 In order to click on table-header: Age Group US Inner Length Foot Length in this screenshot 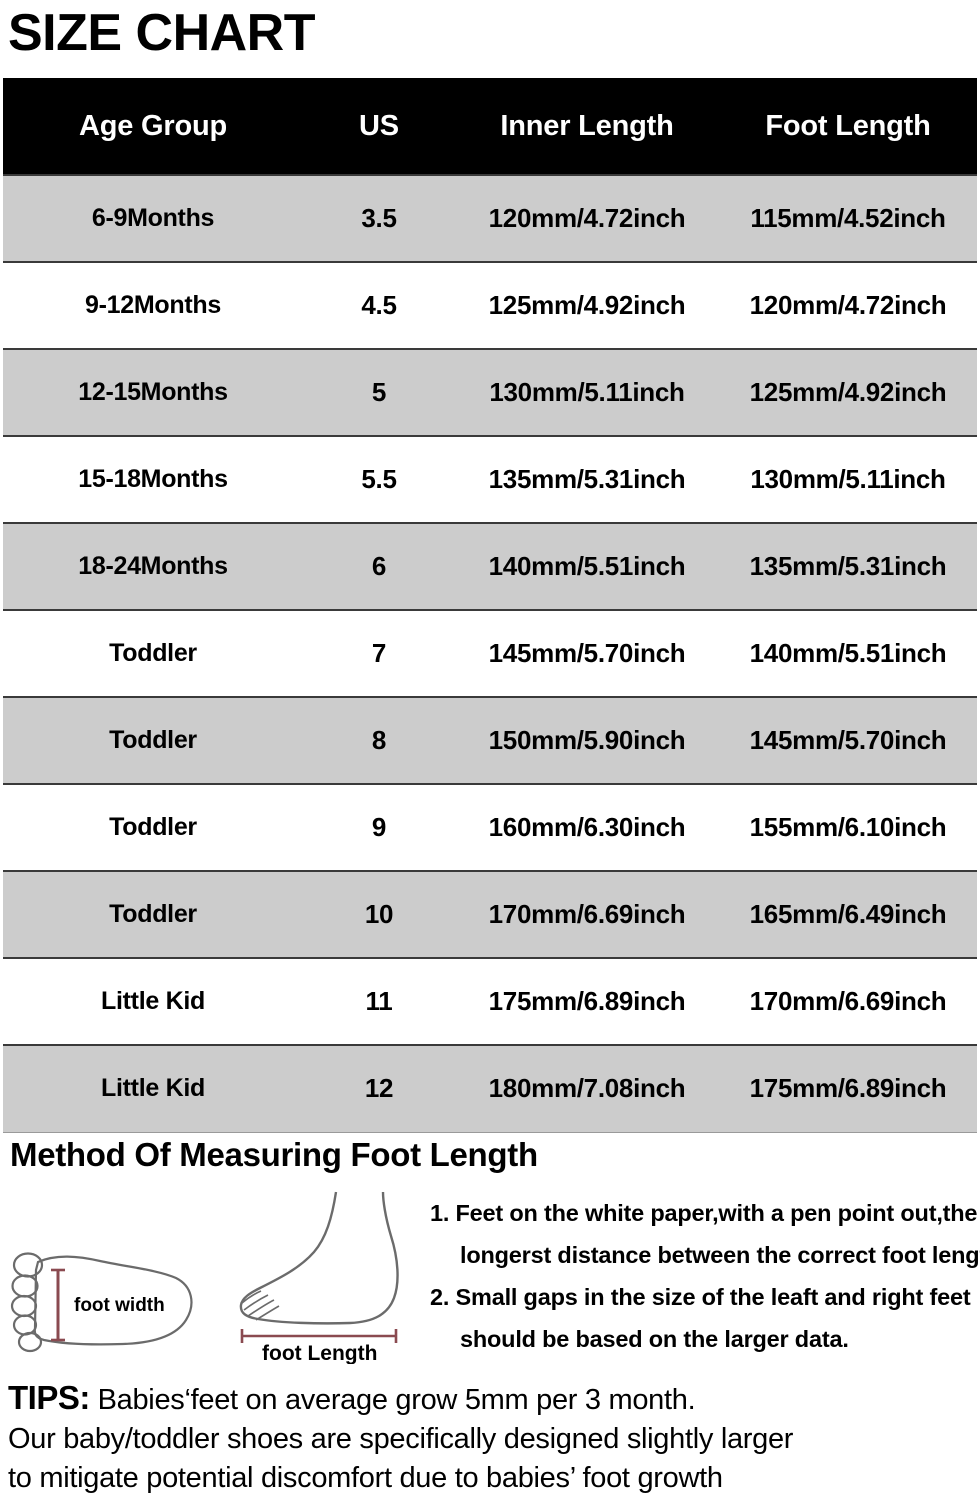, I will do `click(490, 126)`.